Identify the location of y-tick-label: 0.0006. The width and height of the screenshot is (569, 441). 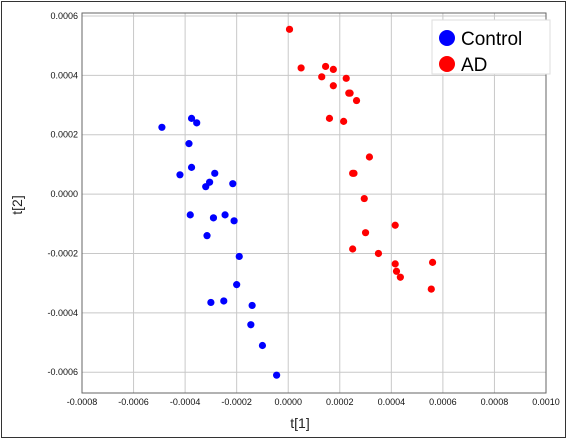
(64, 16).